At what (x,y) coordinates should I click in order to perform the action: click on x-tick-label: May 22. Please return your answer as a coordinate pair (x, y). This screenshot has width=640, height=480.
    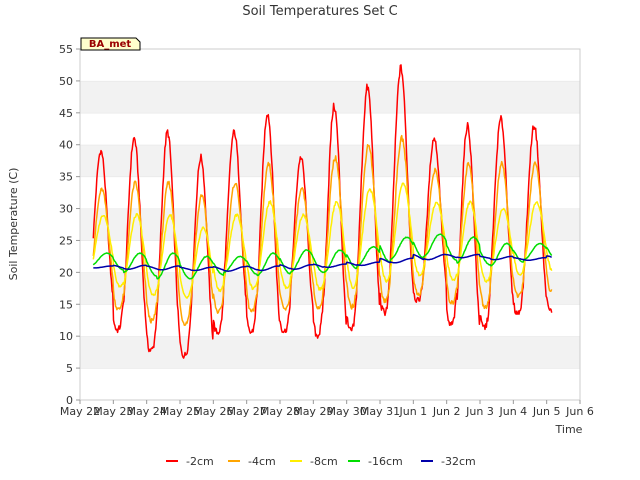
    Looking at the image, I should click on (80, 411).